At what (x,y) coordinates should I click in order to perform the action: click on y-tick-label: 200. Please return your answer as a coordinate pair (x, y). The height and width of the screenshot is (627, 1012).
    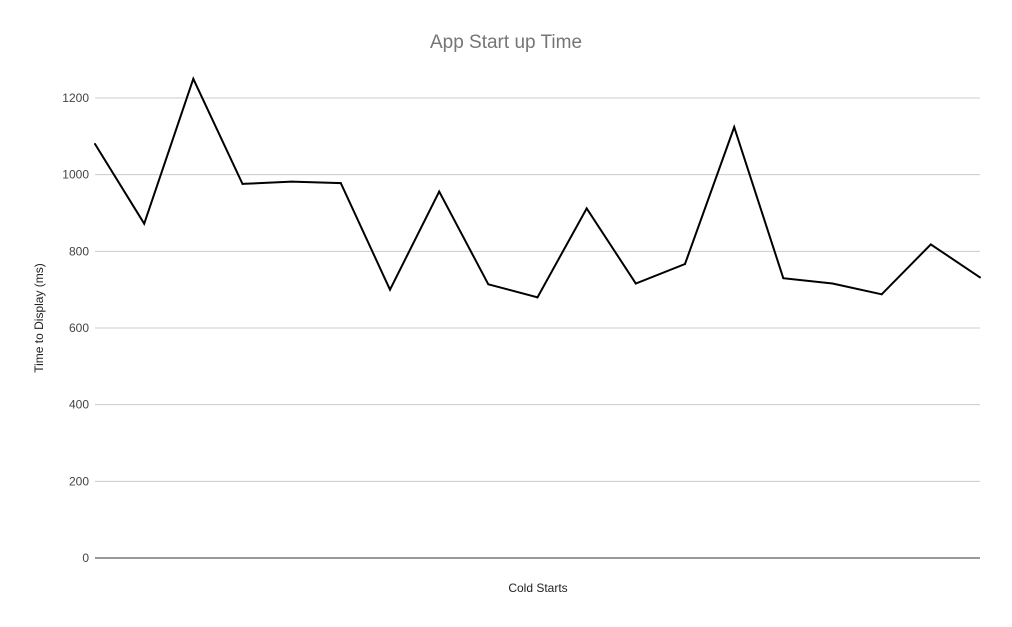
    Looking at the image, I should click on (79, 481).